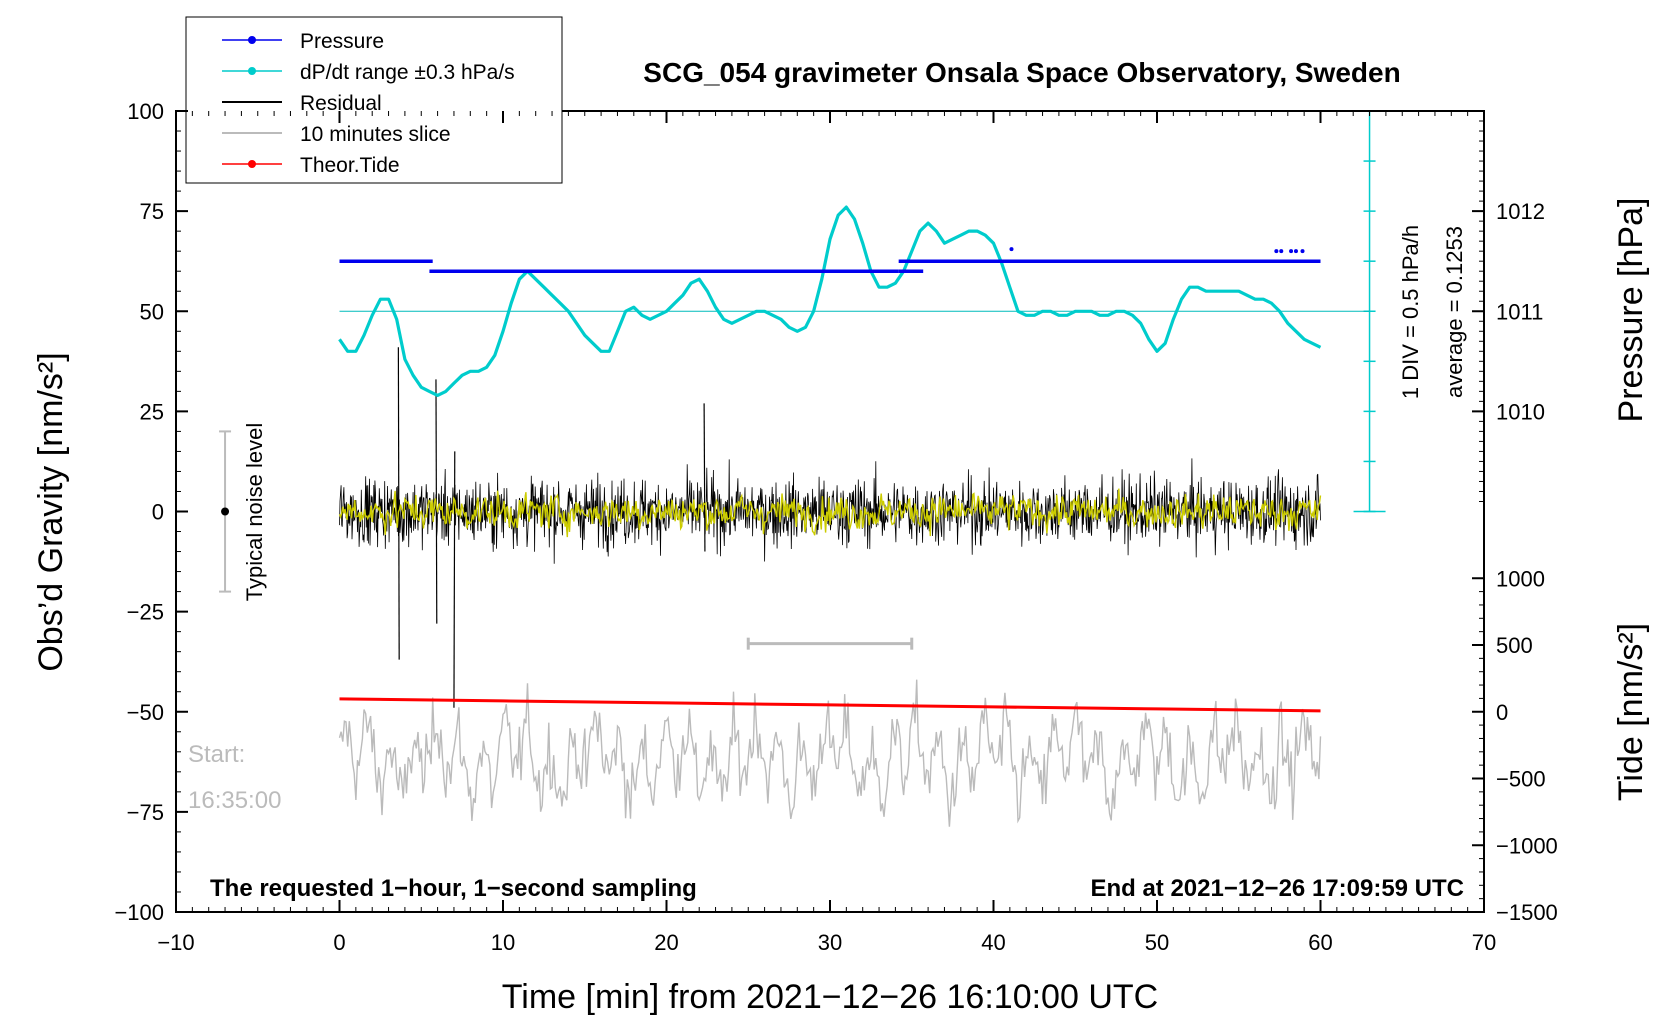 The image size is (1676, 1020). Describe the element at coordinates (145, 712) in the screenshot. I see `y-tick-label: −50` at that location.